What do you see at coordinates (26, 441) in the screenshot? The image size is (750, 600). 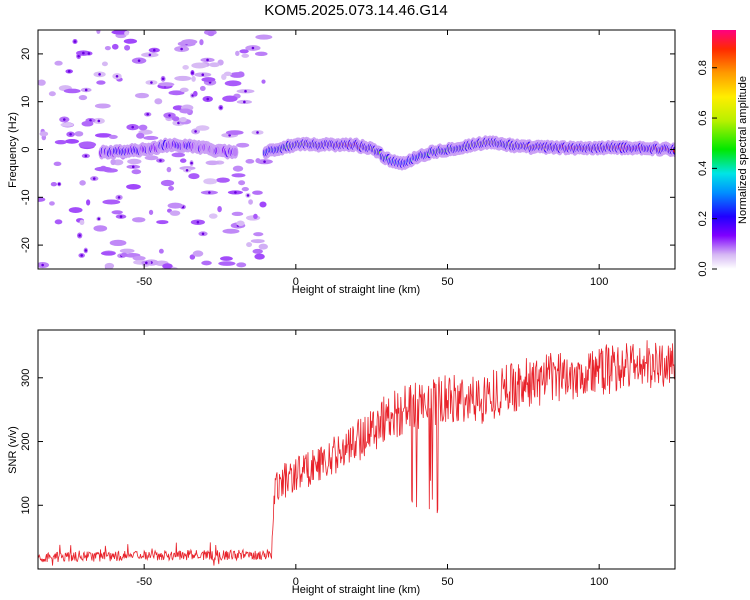 I see `y-tick-label: 200` at bounding box center [26, 441].